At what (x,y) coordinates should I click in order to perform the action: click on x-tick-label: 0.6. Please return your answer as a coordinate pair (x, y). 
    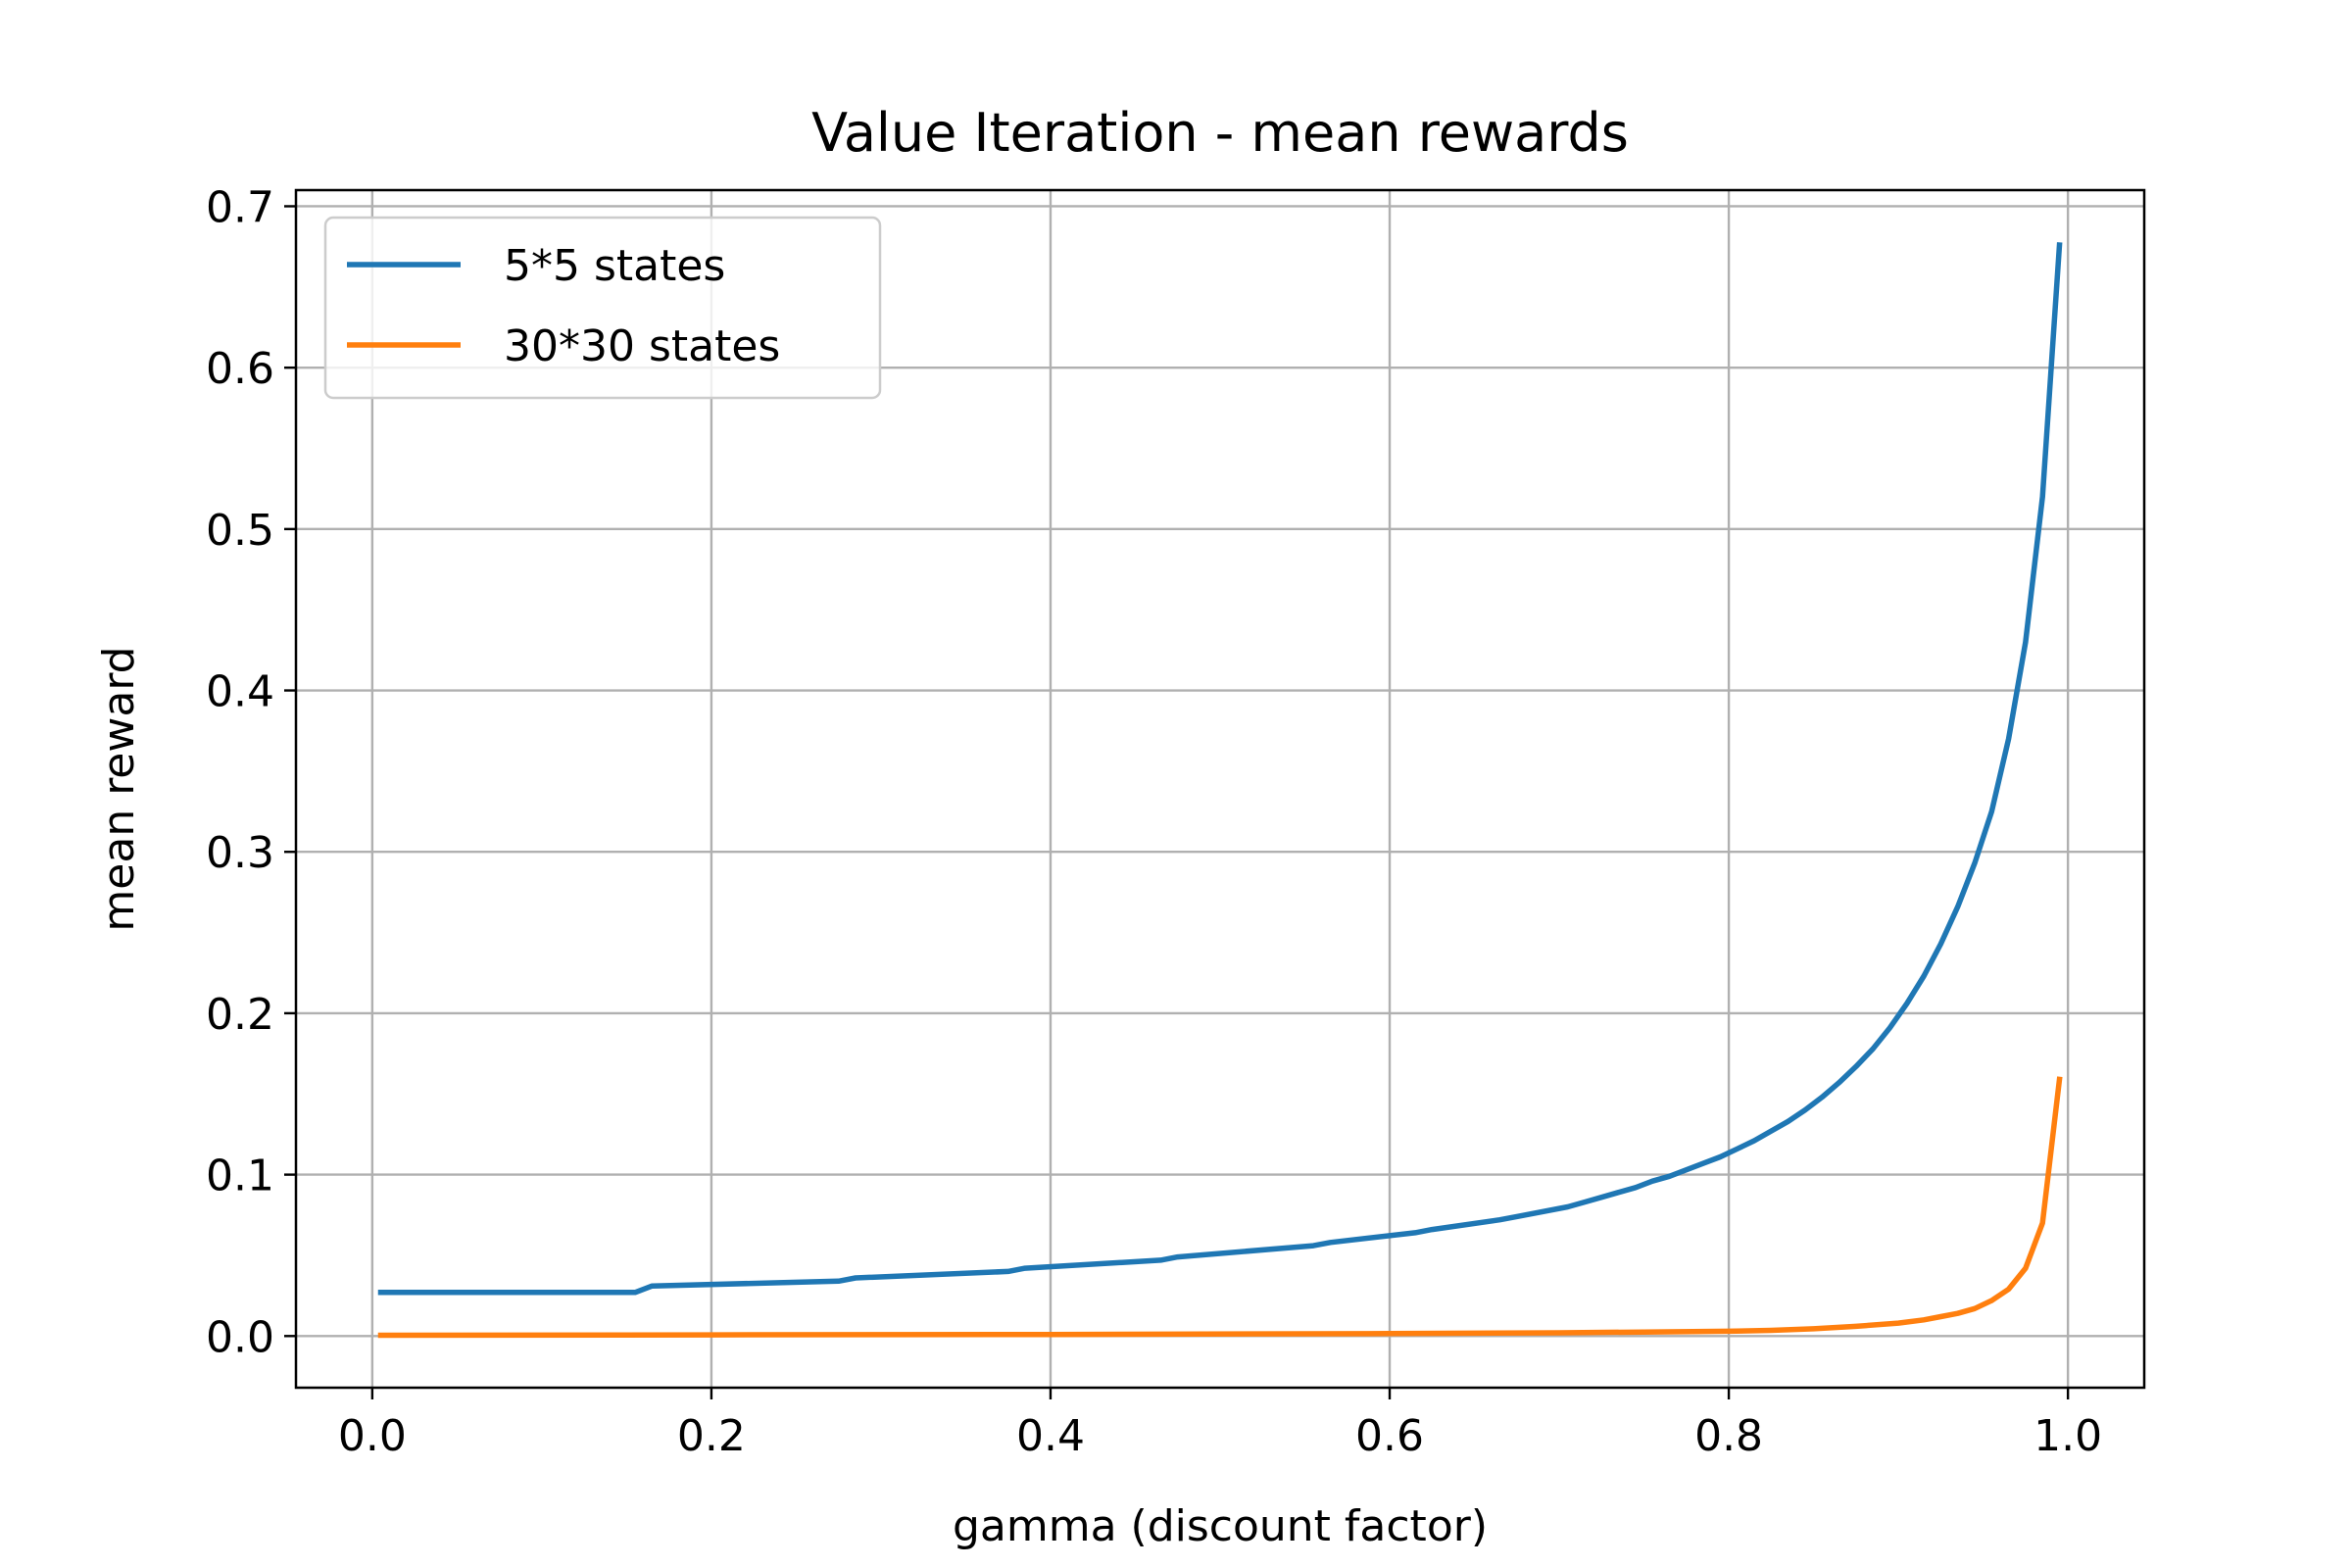
    Looking at the image, I should click on (1389, 1436).